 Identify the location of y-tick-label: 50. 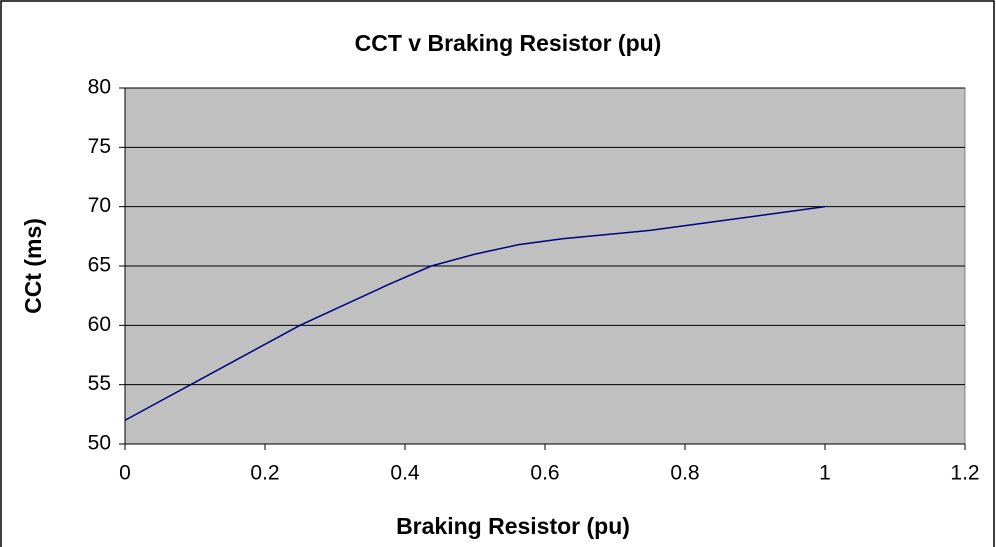
(99, 443).